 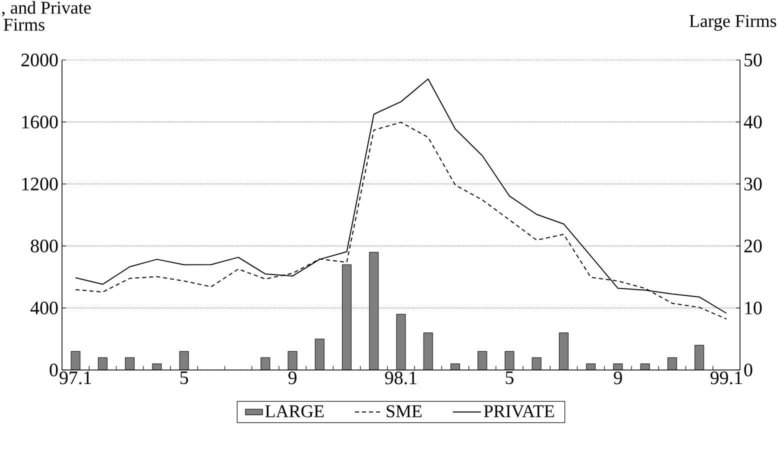 I want to click on legend-label: PRIVATE, so click(x=519, y=411).